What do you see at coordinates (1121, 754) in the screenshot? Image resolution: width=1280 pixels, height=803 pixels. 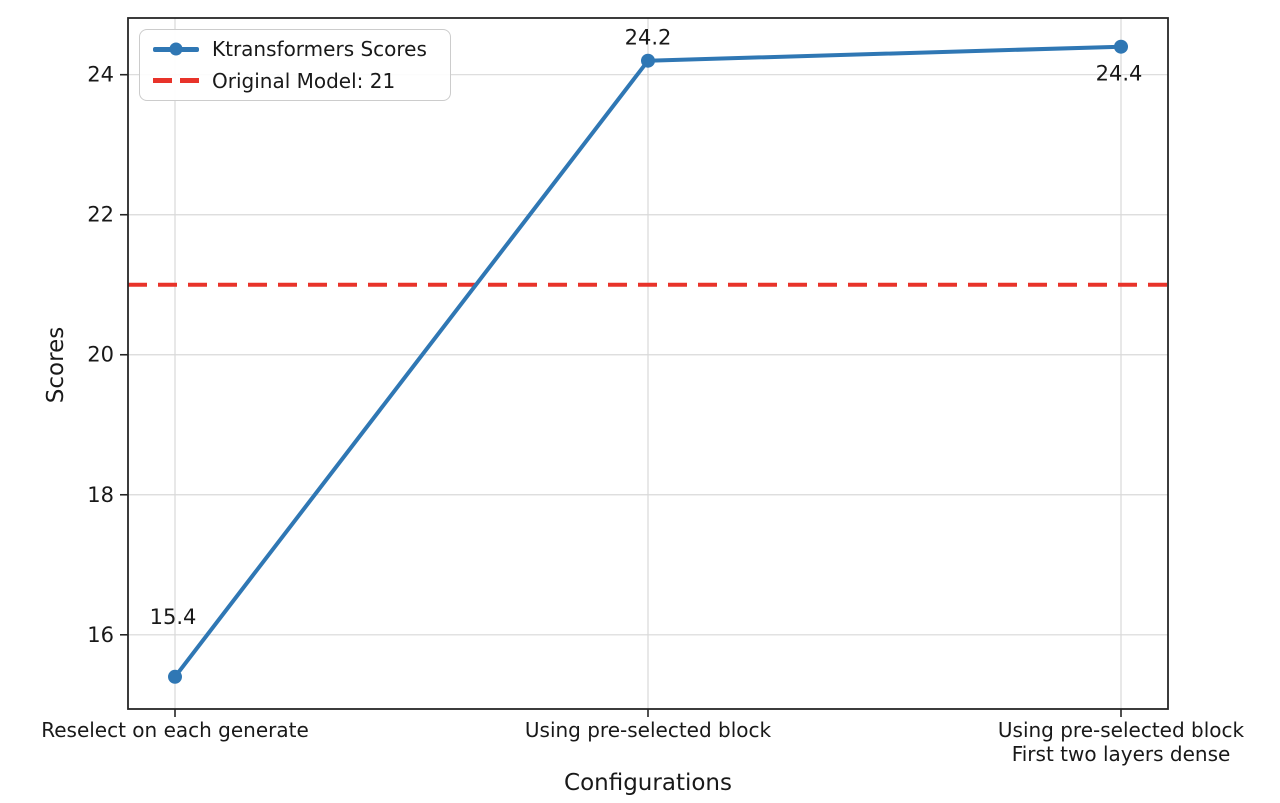 I see `x-tick-label: First two layers dense` at bounding box center [1121, 754].